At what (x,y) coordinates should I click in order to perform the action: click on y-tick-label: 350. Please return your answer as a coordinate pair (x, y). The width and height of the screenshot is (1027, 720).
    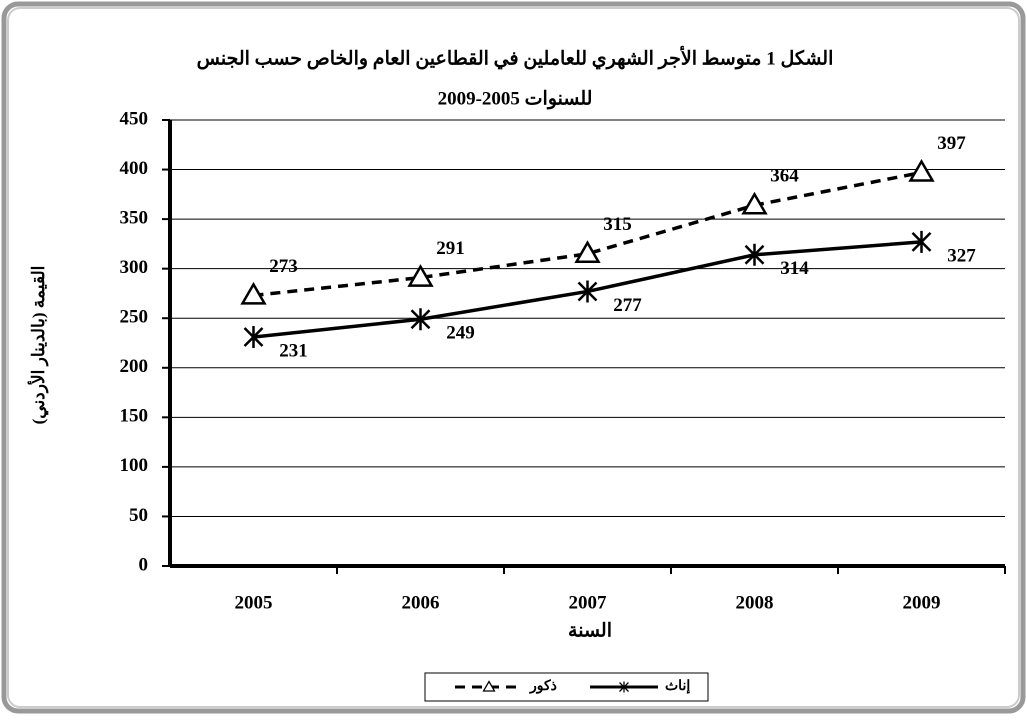
    Looking at the image, I should click on (134, 217).